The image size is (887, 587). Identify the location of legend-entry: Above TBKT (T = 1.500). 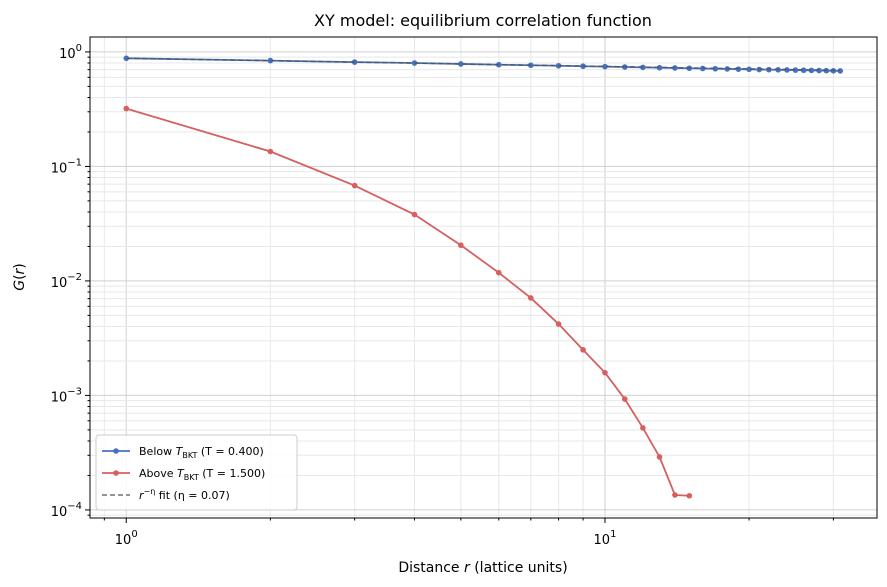
(202, 474).